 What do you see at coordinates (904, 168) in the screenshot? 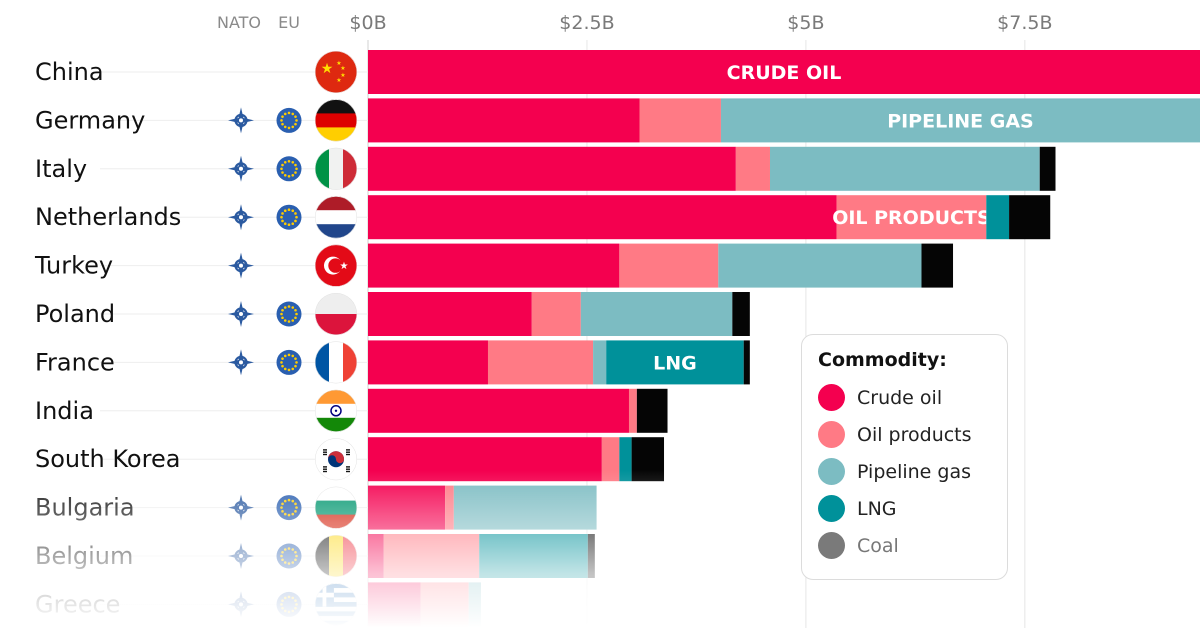
I see `bar-italy-pipeline-gas` at bounding box center [904, 168].